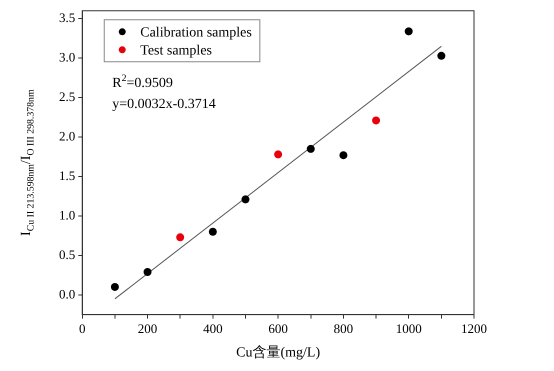 This screenshot has height=371, width=554. What do you see at coordinates (344, 328) in the screenshot?
I see `x-tick-label: 800` at bounding box center [344, 328].